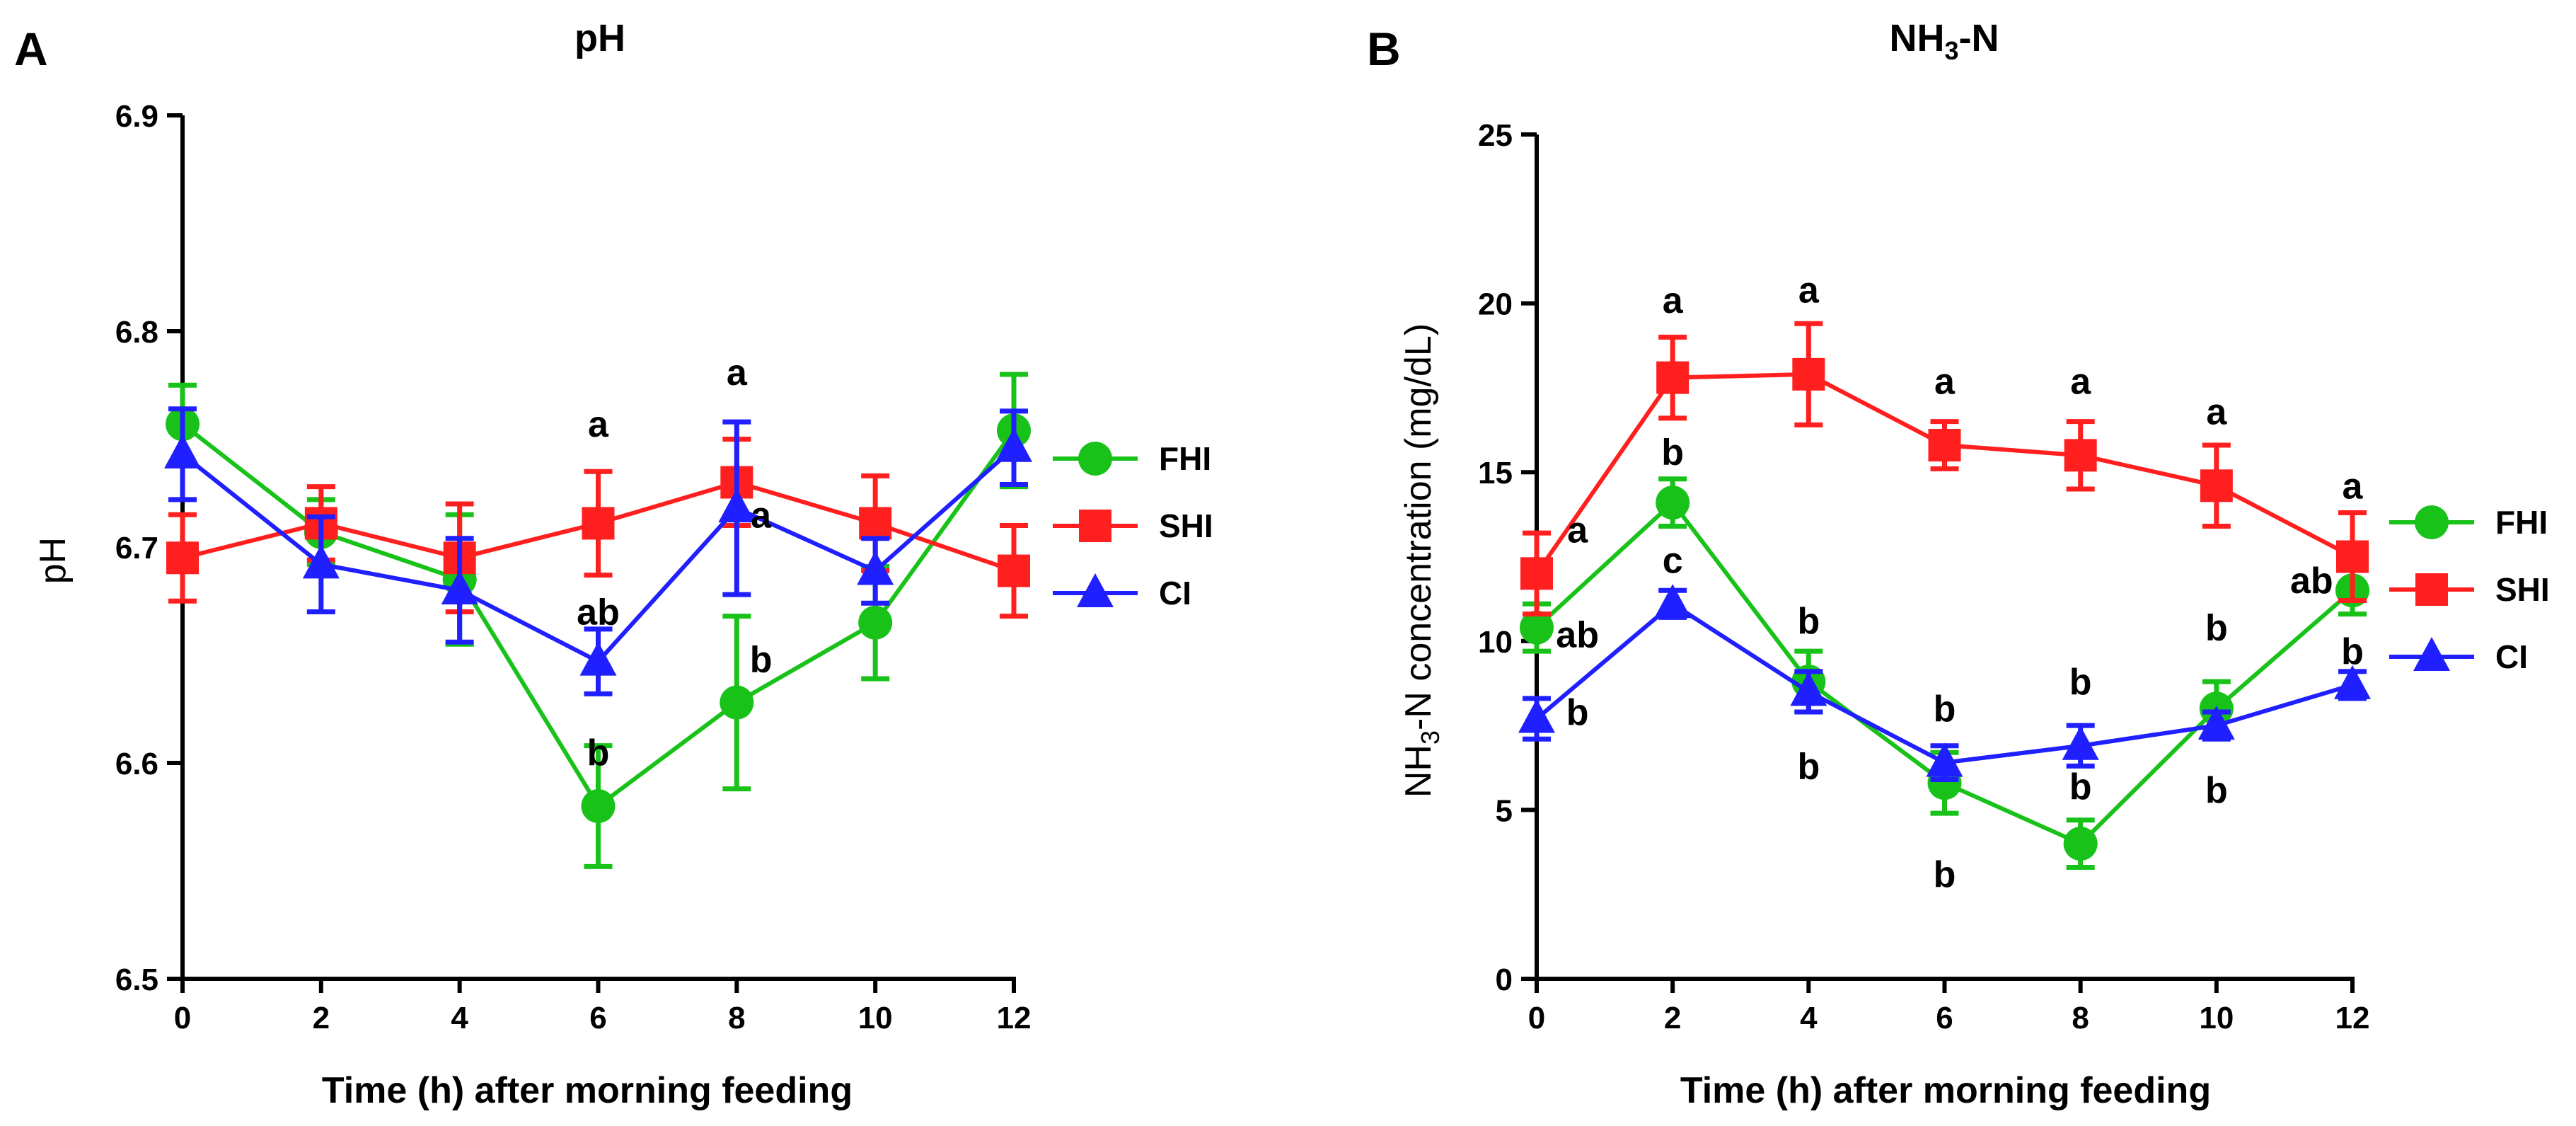 The width and height of the screenshot is (2576, 1126). What do you see at coordinates (1495, 304) in the screenshot?
I see `panel-b-y-tick-label: 20` at bounding box center [1495, 304].